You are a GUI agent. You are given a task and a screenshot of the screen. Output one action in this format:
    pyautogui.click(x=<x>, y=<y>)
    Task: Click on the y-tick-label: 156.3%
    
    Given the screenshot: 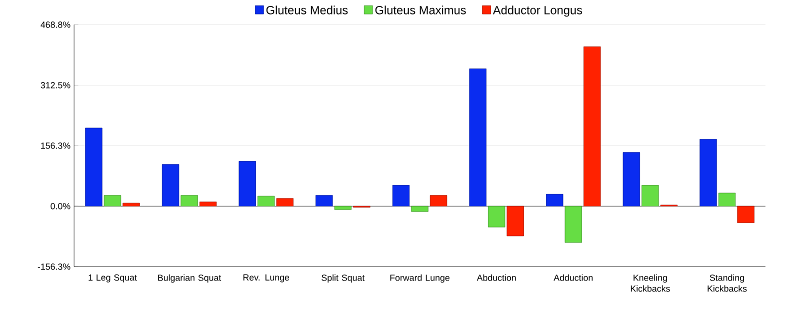 What is the action you would take?
    pyautogui.click(x=55, y=145)
    